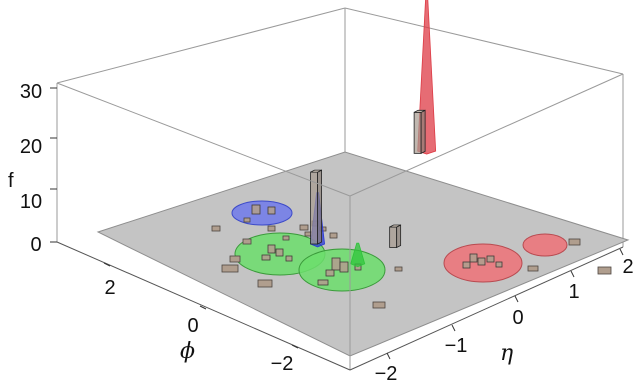 This screenshot has height=383, width=644. What do you see at coordinates (11, 181) in the screenshot?
I see `z-axis-label: f` at bounding box center [11, 181].